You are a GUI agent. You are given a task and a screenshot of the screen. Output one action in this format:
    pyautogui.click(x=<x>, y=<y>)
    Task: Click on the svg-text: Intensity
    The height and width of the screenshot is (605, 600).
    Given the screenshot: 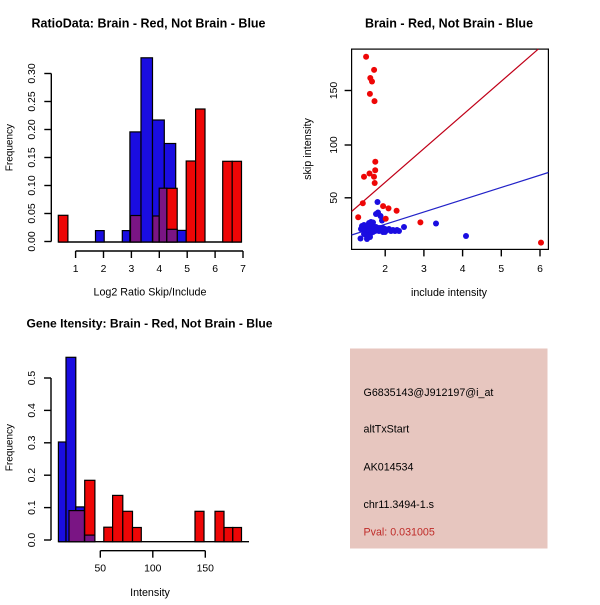 What is the action you would take?
    pyautogui.click(x=150, y=593)
    